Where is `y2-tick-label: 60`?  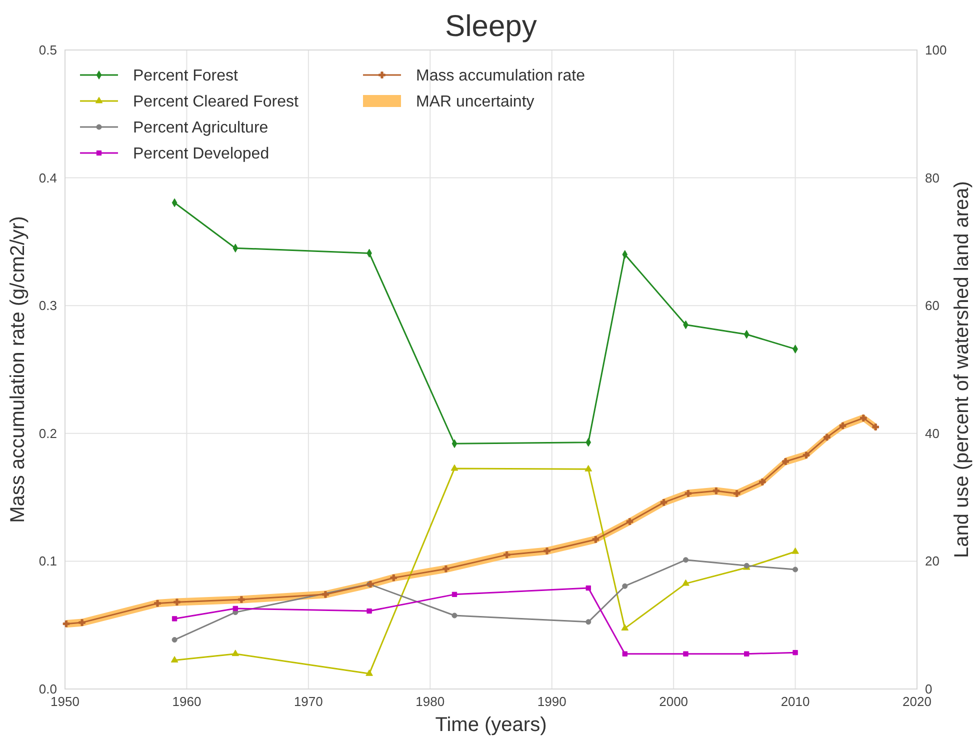
y2-tick-label: 60 is located at coordinates (932, 306).